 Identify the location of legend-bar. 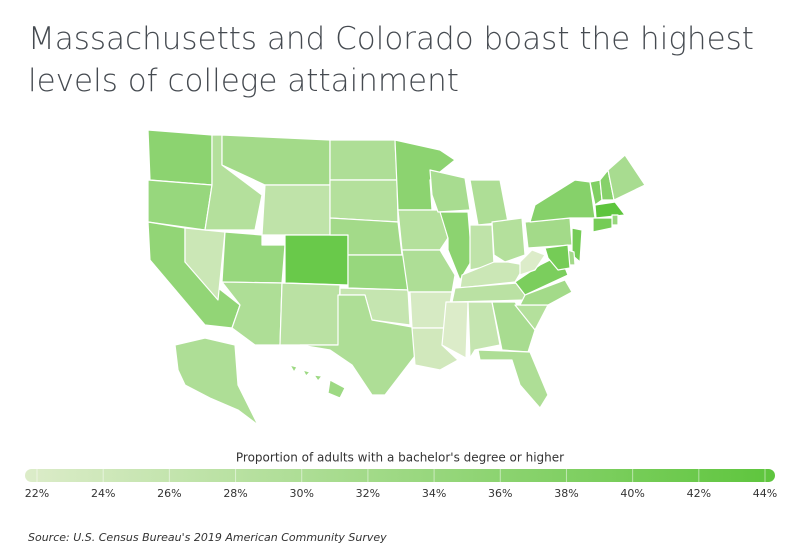
(400, 475).